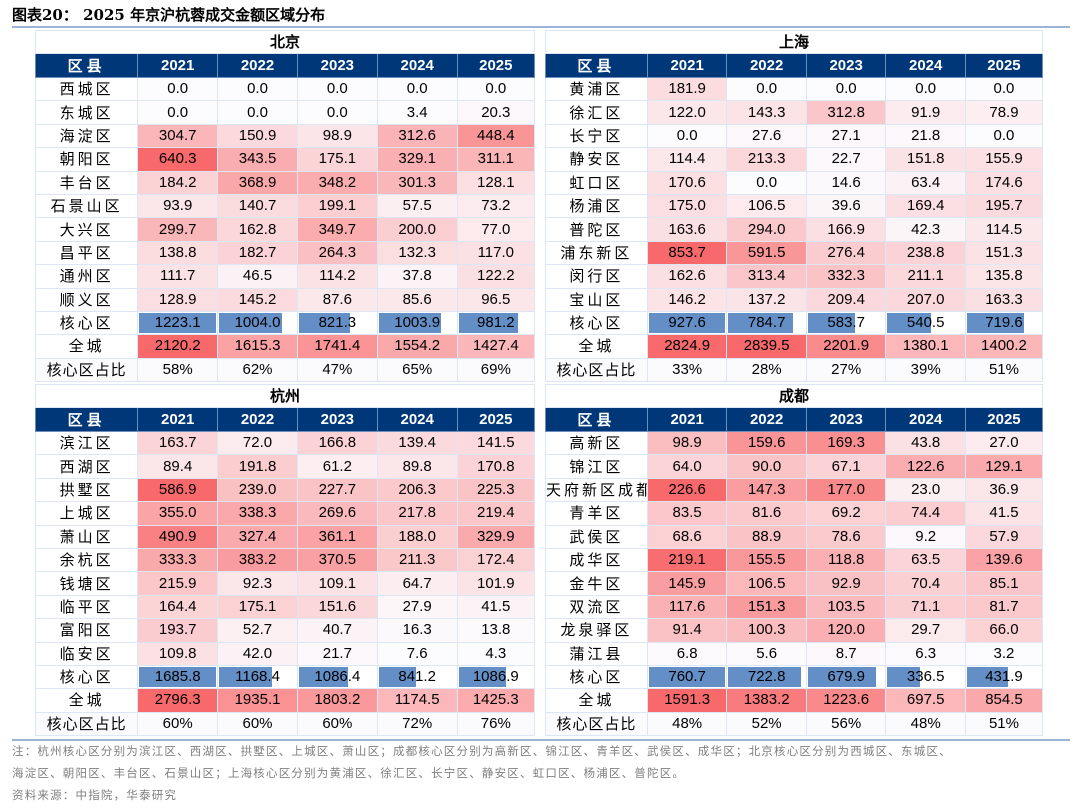 The width and height of the screenshot is (1080, 808). I want to click on table-row: 高新区 98.9 159.6 169.3 43.8 27.0, so click(794, 443).